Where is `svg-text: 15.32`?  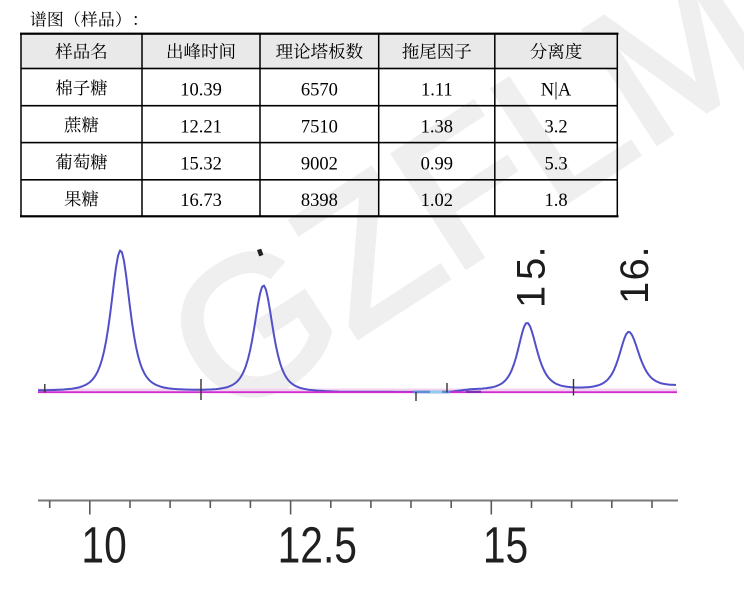
svg-text: 15.32 is located at coordinates (201, 164).